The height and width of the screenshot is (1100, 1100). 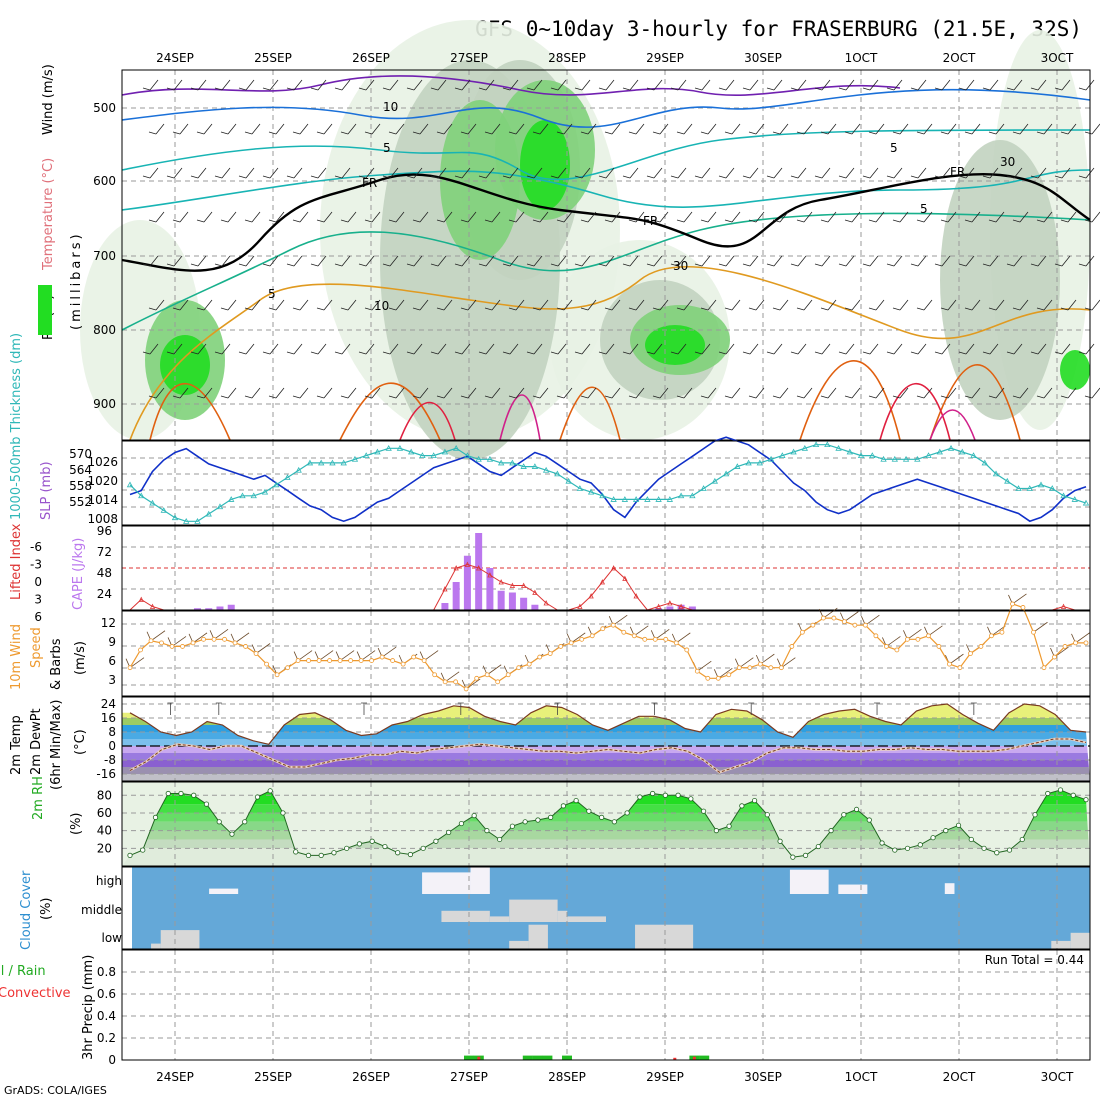 What do you see at coordinates (535, 607) in the screenshot?
I see `cape-bar` at bounding box center [535, 607].